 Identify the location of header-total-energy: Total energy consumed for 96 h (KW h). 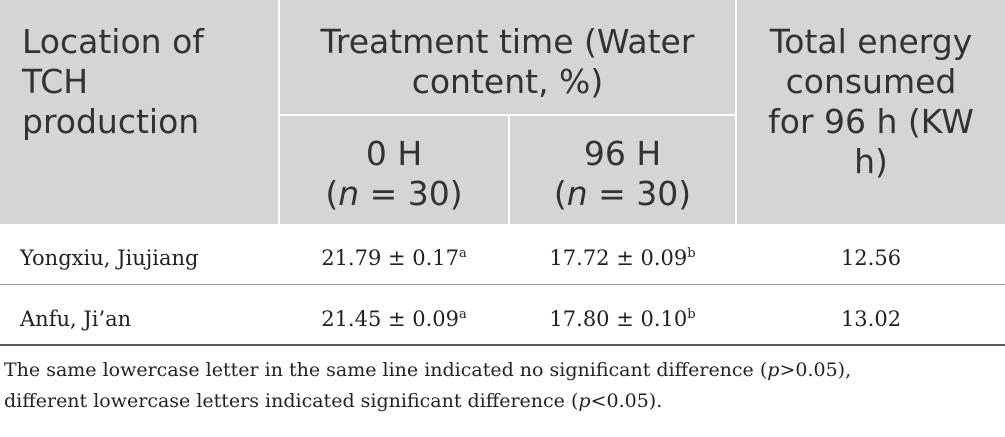
(871, 101).